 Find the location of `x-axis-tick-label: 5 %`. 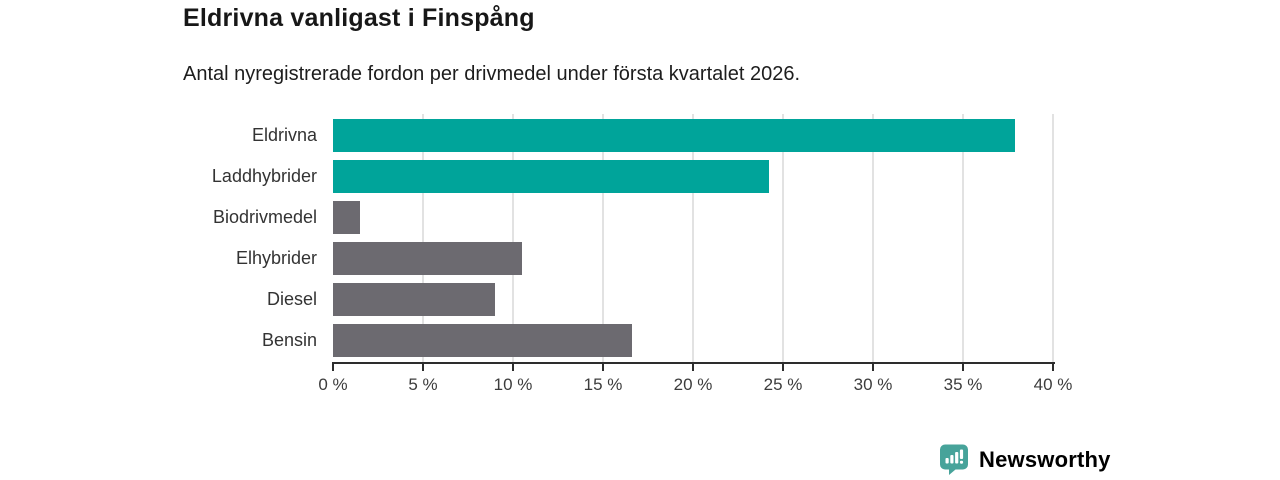

x-axis-tick-label: 5 % is located at coordinates (423, 384).